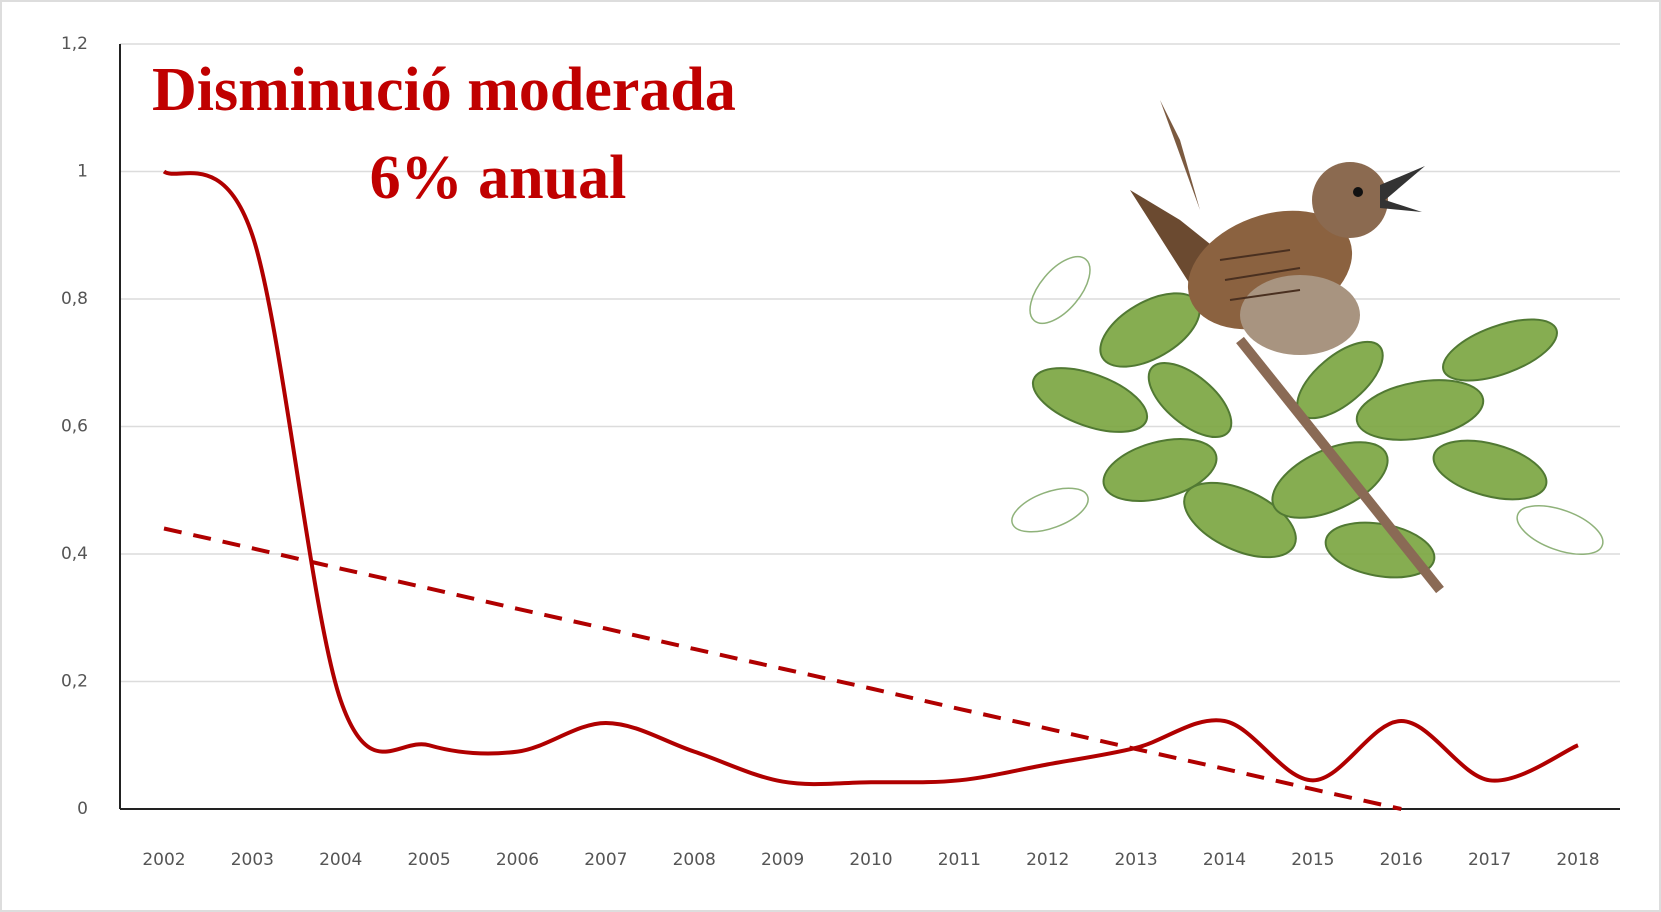  I want to click on y-tick-label: 0, so click(82, 809).